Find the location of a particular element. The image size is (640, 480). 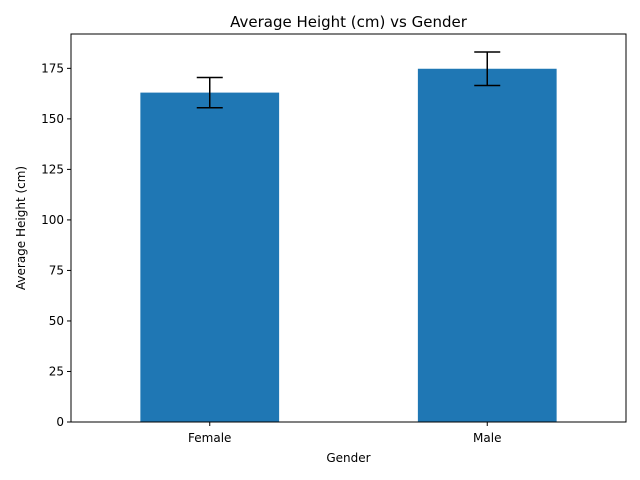

error-bar-male is located at coordinates (487, 69).